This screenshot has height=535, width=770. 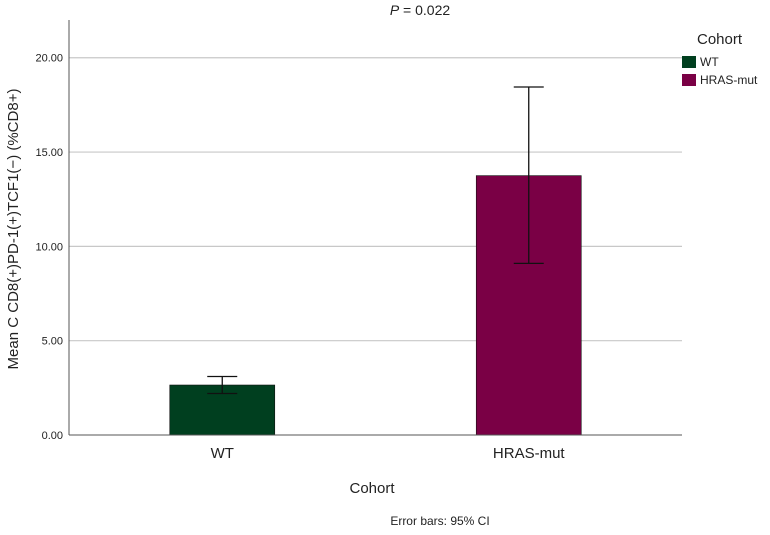 I want to click on x-tick-labels: WT HRAS-mut, so click(x=388, y=453).